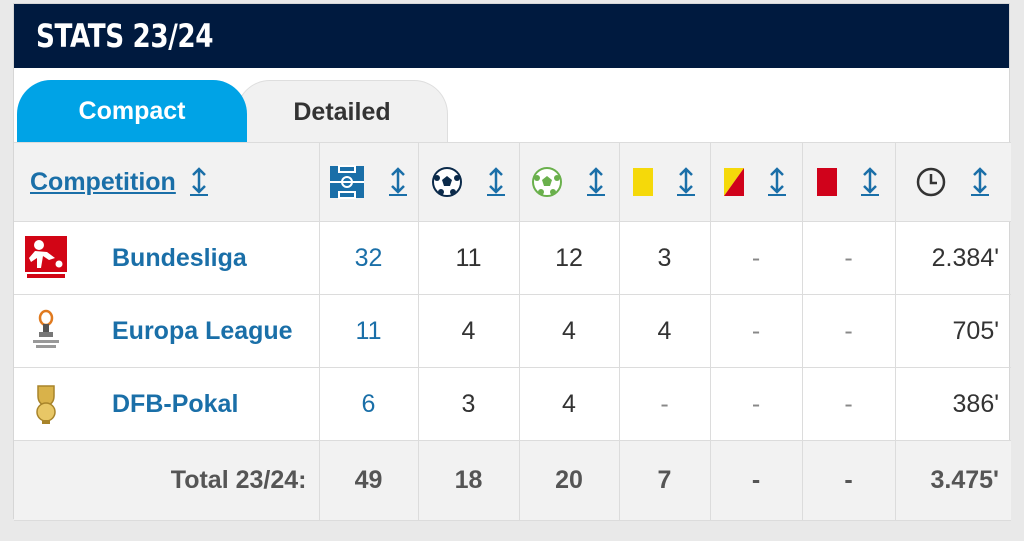  What do you see at coordinates (952, 331) in the screenshot?
I see `minutes-cell: 705'` at bounding box center [952, 331].